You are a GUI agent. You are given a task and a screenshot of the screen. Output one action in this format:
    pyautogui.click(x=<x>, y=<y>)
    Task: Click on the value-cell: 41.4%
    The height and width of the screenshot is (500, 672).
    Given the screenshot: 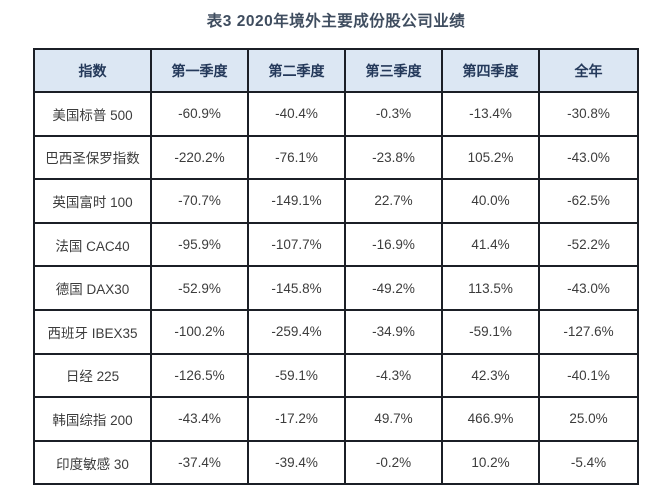 What is the action you would take?
    pyautogui.click(x=490, y=244)
    